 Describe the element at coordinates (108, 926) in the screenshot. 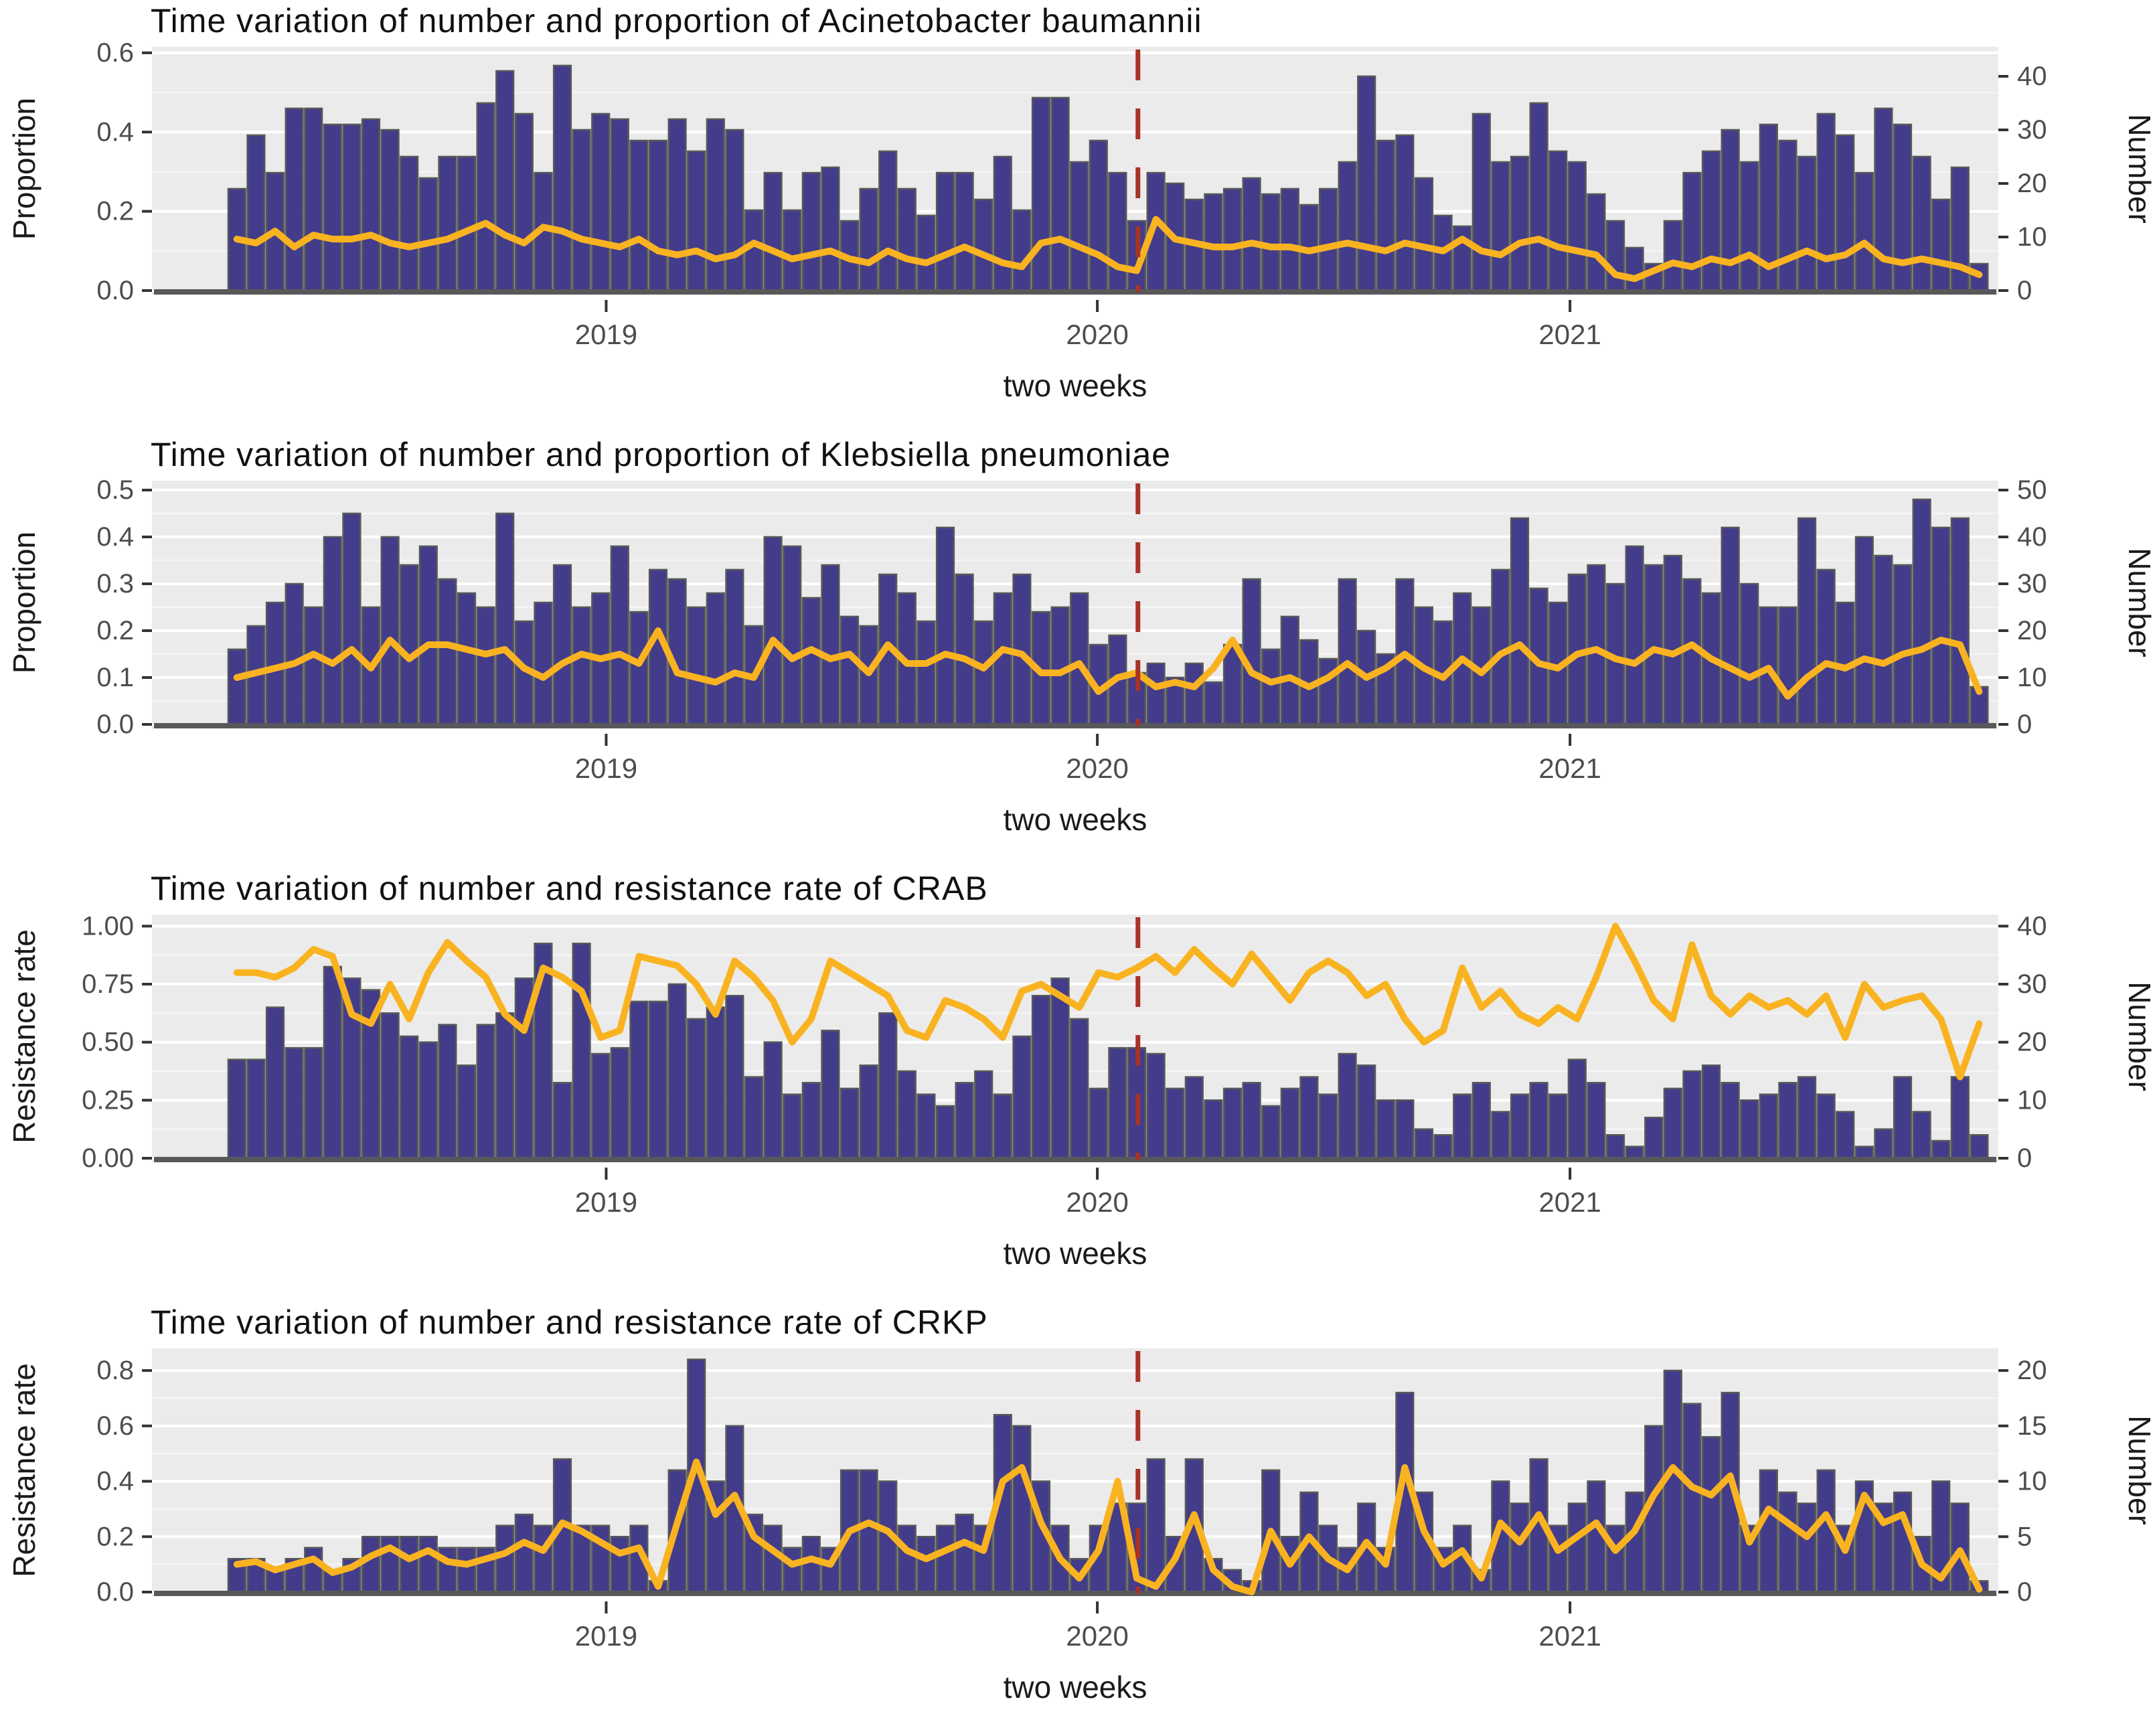

I see `y-left-tick-label: 1.00` at that location.